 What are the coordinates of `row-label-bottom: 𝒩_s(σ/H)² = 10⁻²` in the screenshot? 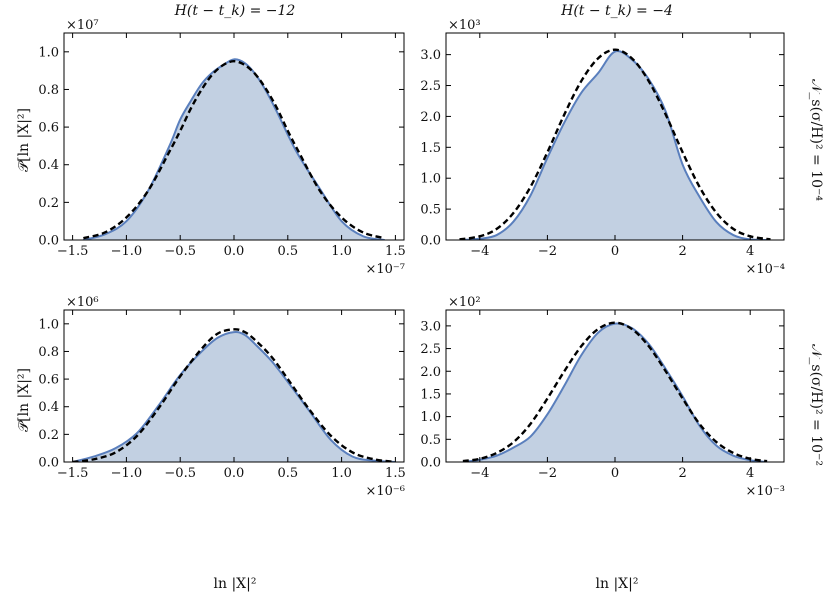 It's located at (816, 405).